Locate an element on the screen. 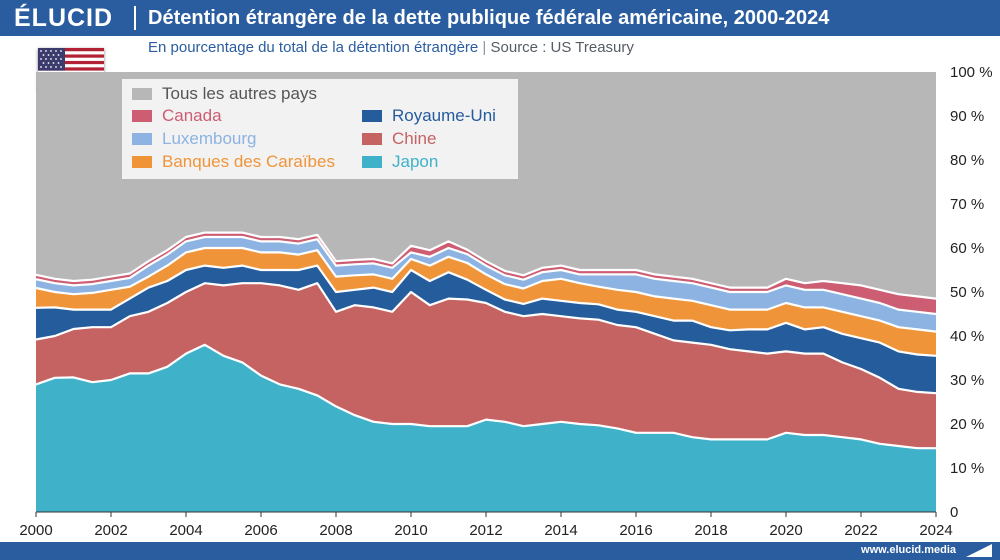 The width and height of the screenshot is (1000, 560). x-tick-label: 2014 is located at coordinates (560, 530).